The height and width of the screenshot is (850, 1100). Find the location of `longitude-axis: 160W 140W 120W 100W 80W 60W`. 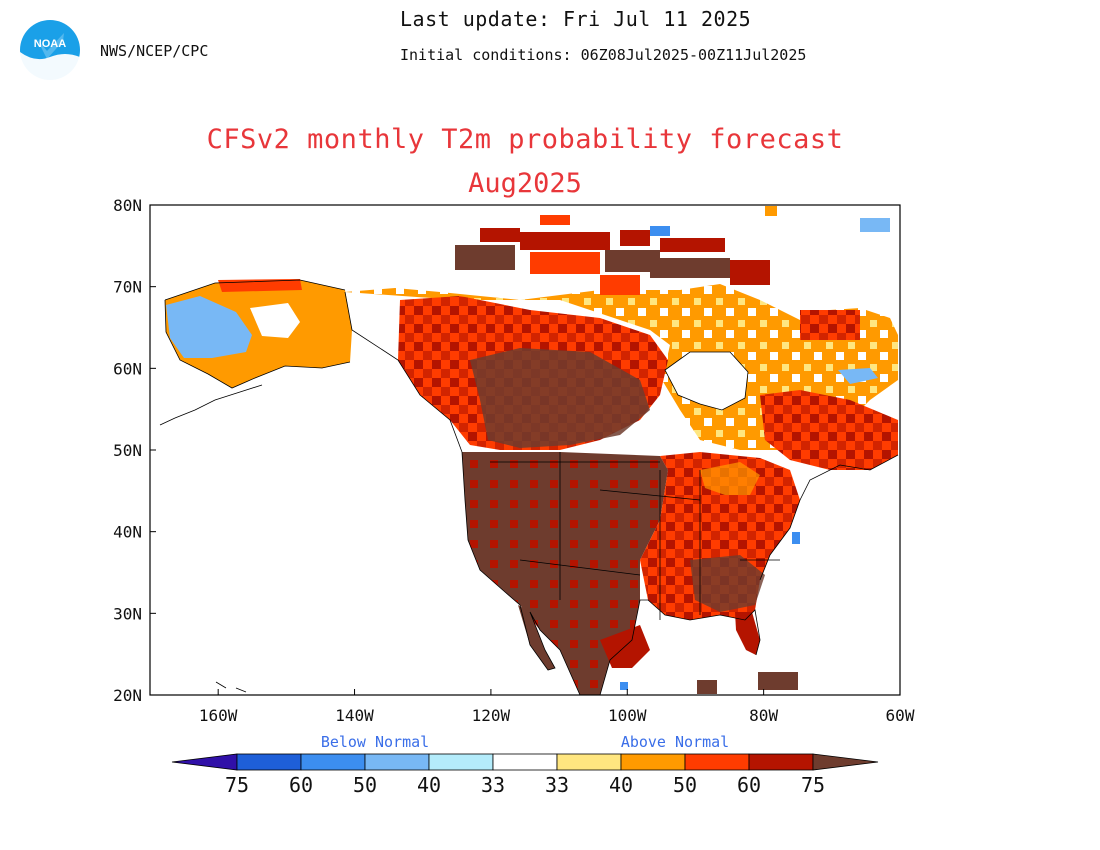

longitude-axis: 160W 140W 120W 100W 80W 60W is located at coordinates (557, 707).